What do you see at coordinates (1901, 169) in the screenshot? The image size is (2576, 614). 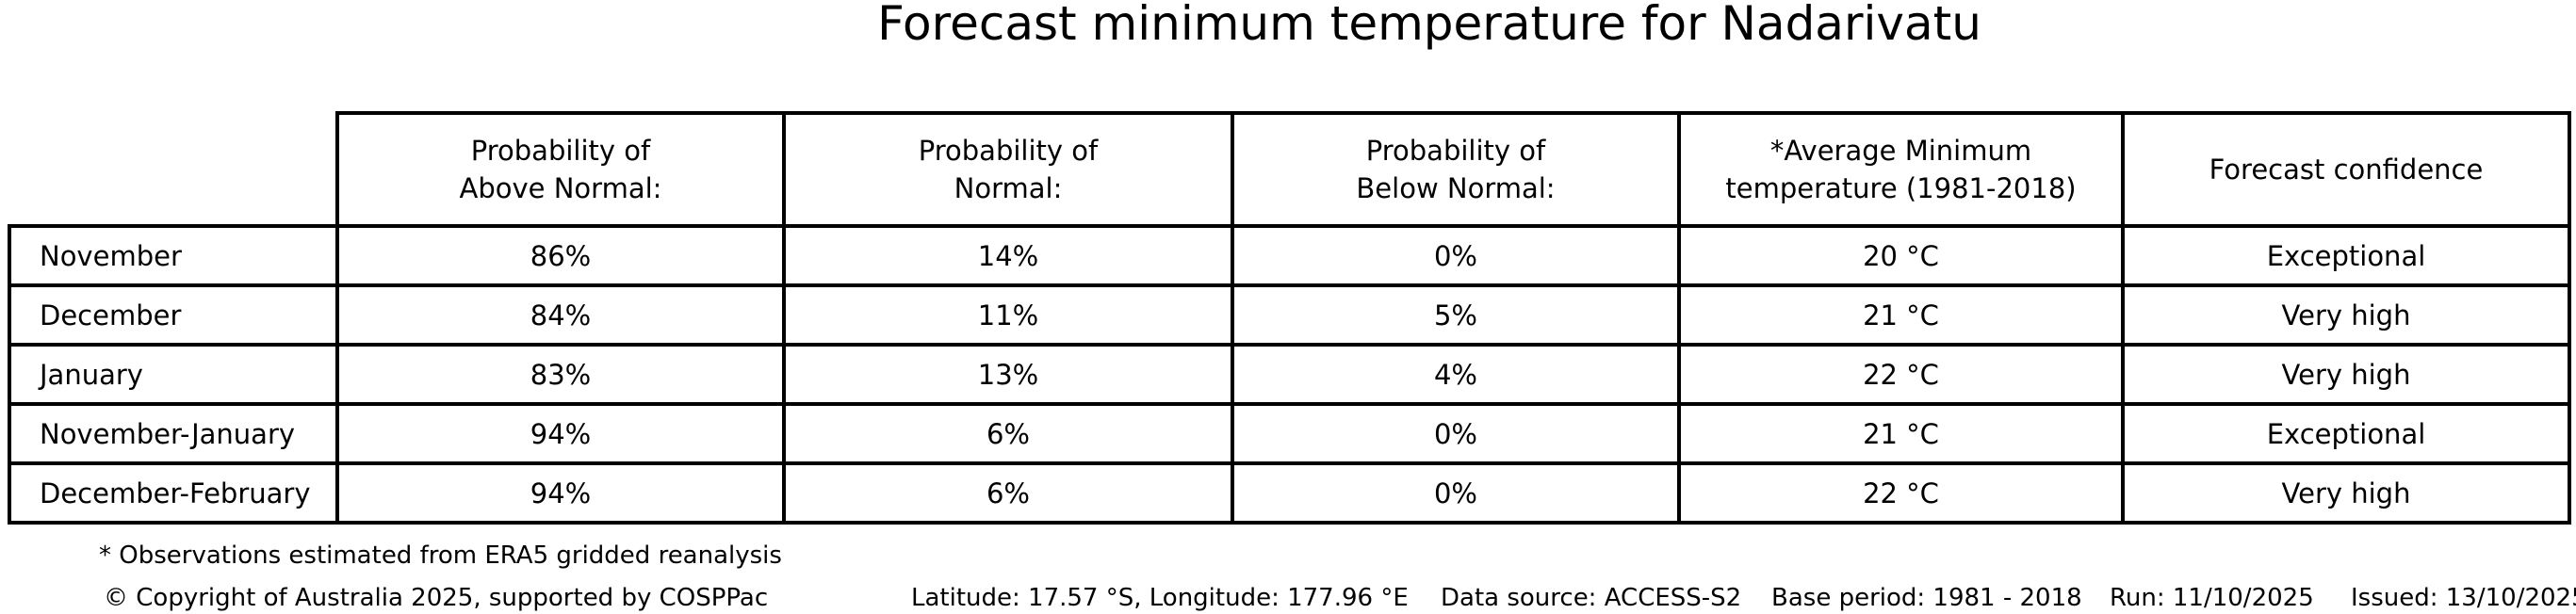 I see `column-header-average-minimum: *Average Minimum temperature (1981-2018)` at bounding box center [1901, 169].